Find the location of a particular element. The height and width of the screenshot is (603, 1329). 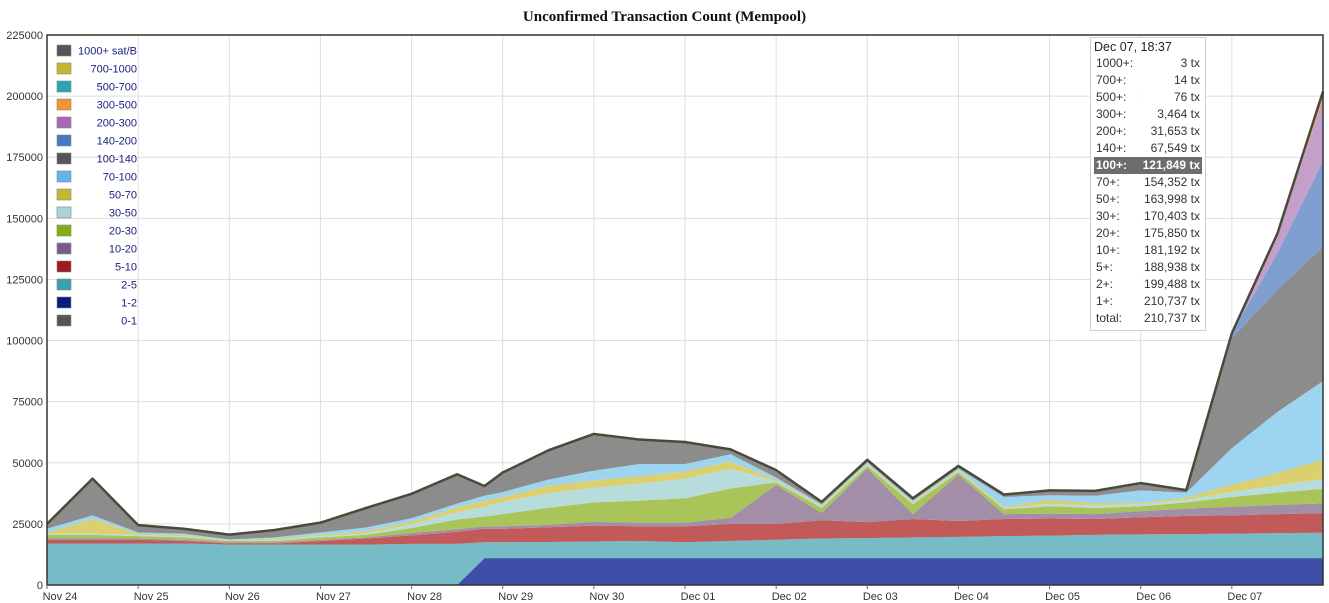

legend-item: 500-700 is located at coordinates (96, 87).